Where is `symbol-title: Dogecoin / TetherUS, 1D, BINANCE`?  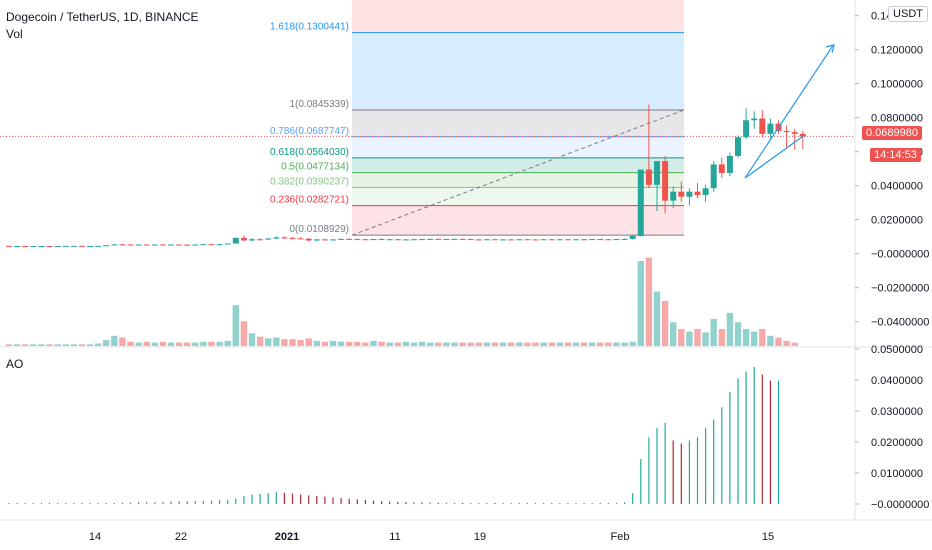 symbol-title: Dogecoin / TetherUS, 1D, BINANCE is located at coordinates (102, 17).